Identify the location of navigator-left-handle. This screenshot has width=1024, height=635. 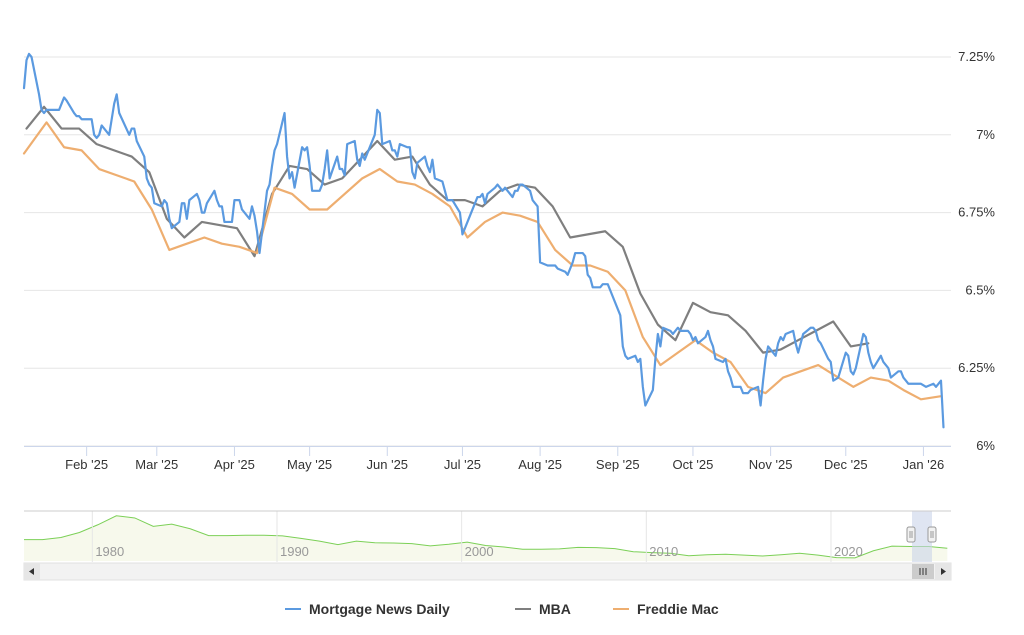
(911, 534).